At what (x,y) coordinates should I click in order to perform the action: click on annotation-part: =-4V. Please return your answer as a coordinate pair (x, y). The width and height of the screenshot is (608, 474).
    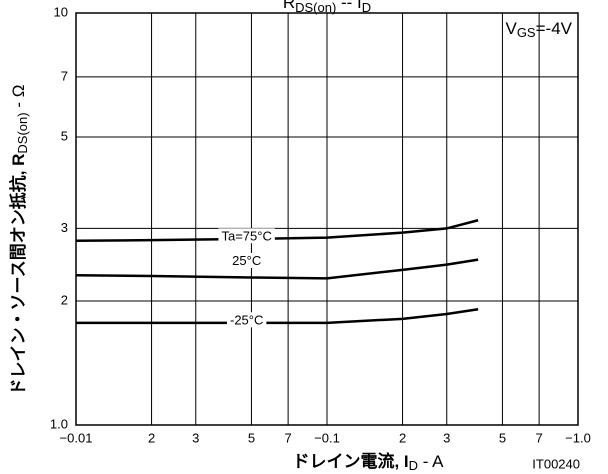
    Looking at the image, I should click on (554, 28).